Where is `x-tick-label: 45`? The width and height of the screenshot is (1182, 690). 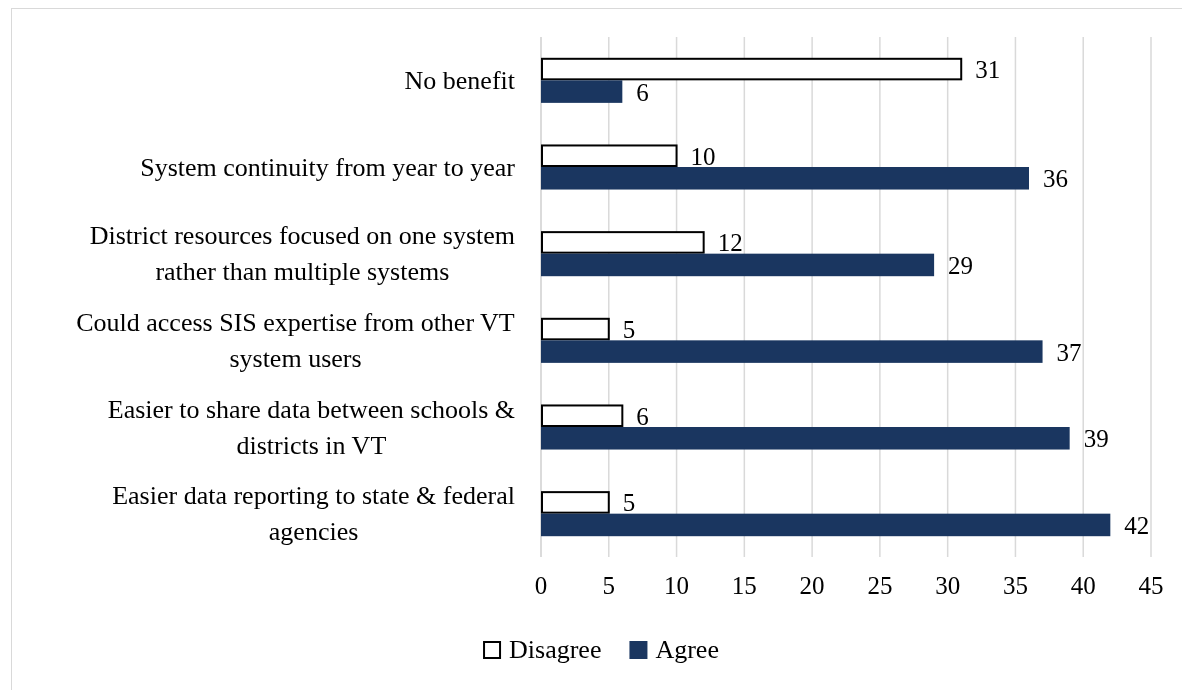
x-tick-label: 45 is located at coordinates (1151, 585).